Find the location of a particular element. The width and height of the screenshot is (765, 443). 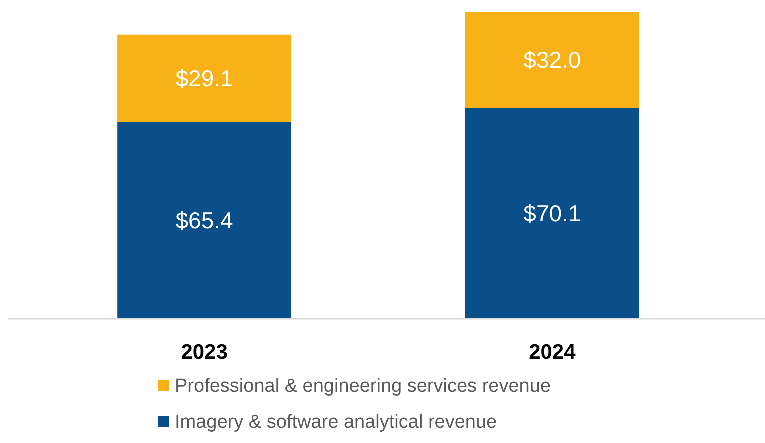

data-label: $70.1 is located at coordinates (553, 213).